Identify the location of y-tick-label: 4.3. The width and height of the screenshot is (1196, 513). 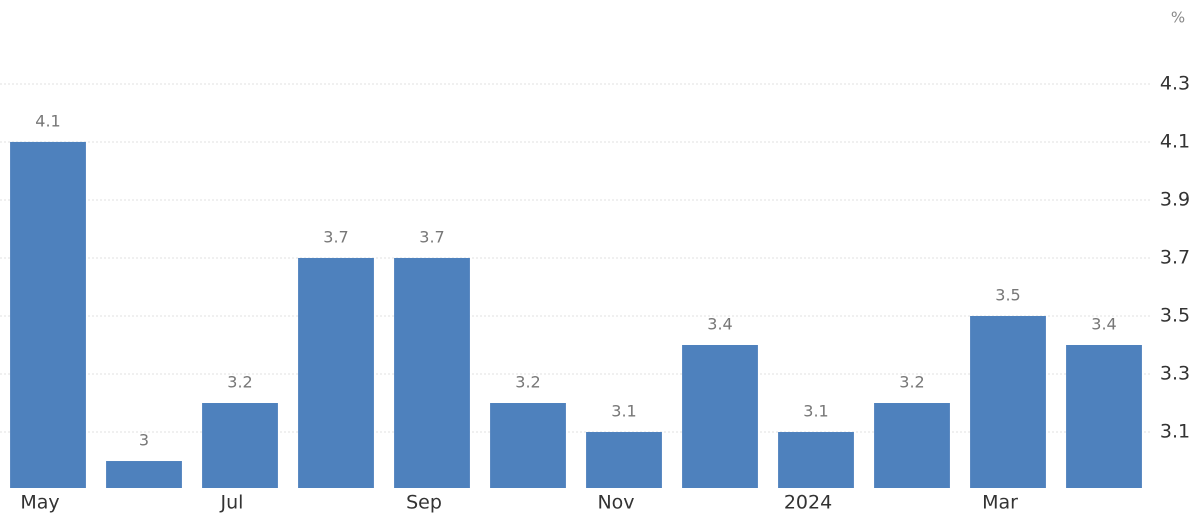
(1175, 83).